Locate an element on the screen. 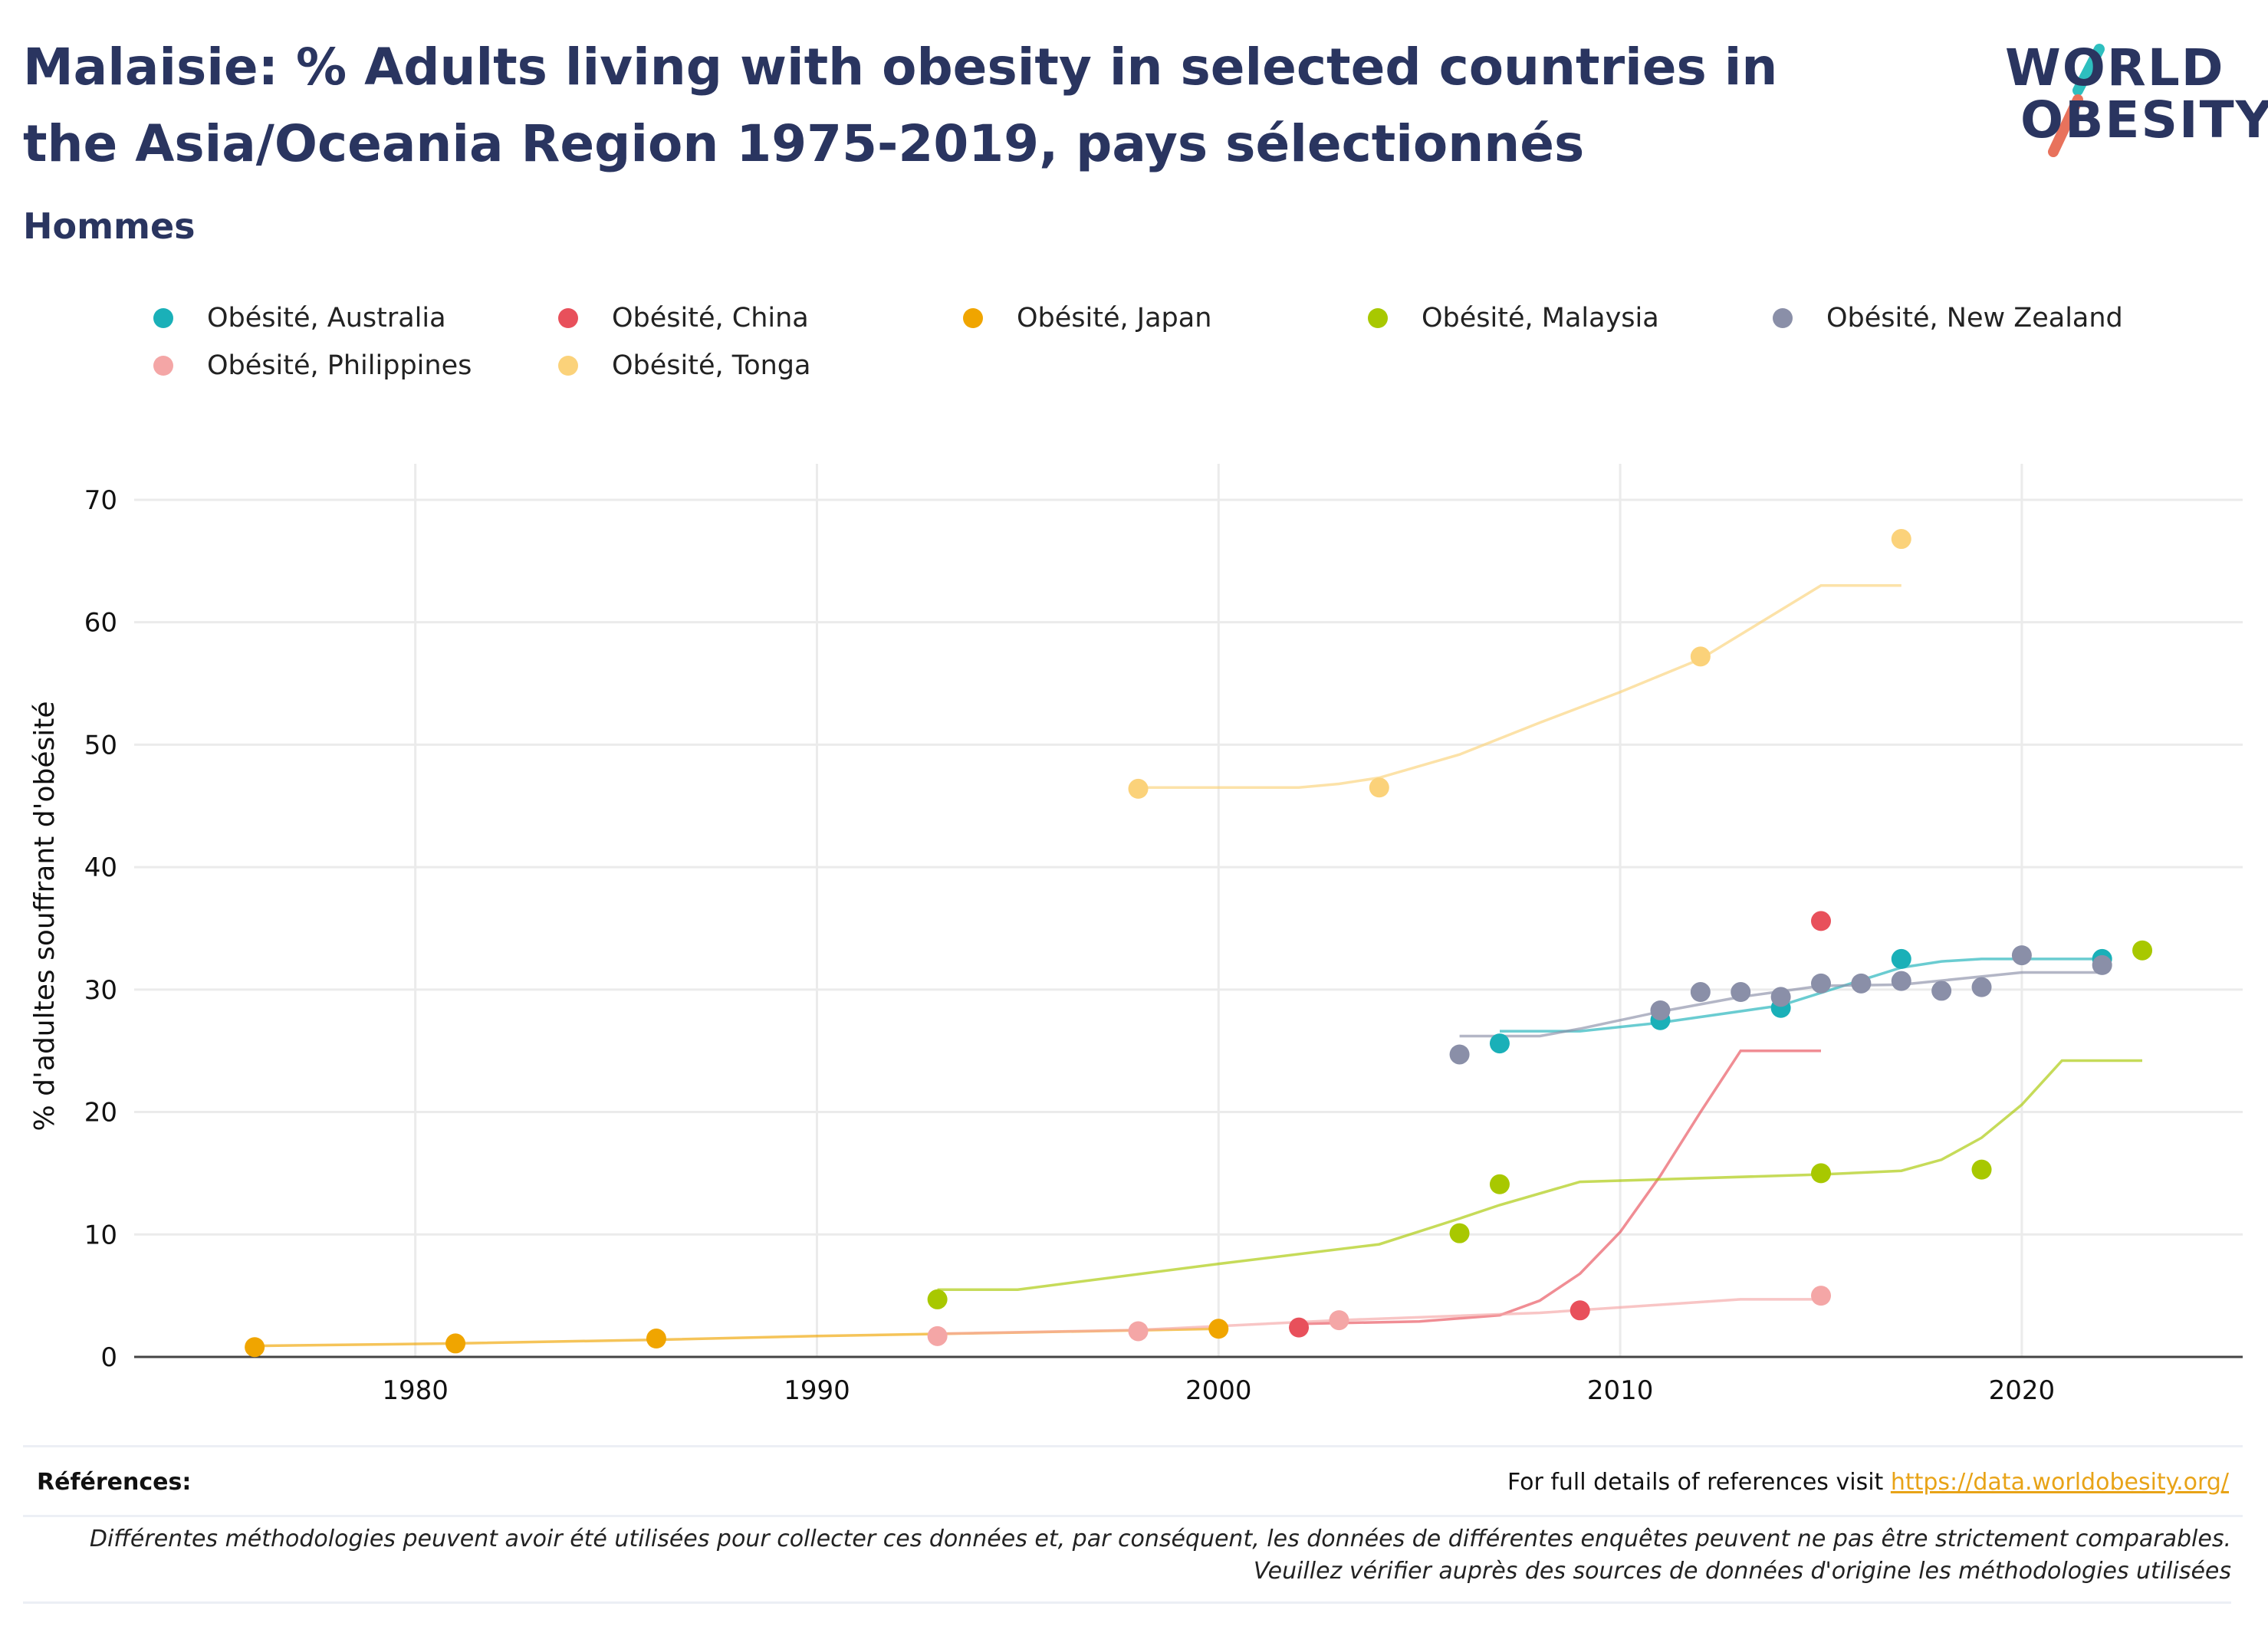 Image resolution: width=2268 pixels, height=1649 pixels. y-tick-label: 60 is located at coordinates (100, 623).